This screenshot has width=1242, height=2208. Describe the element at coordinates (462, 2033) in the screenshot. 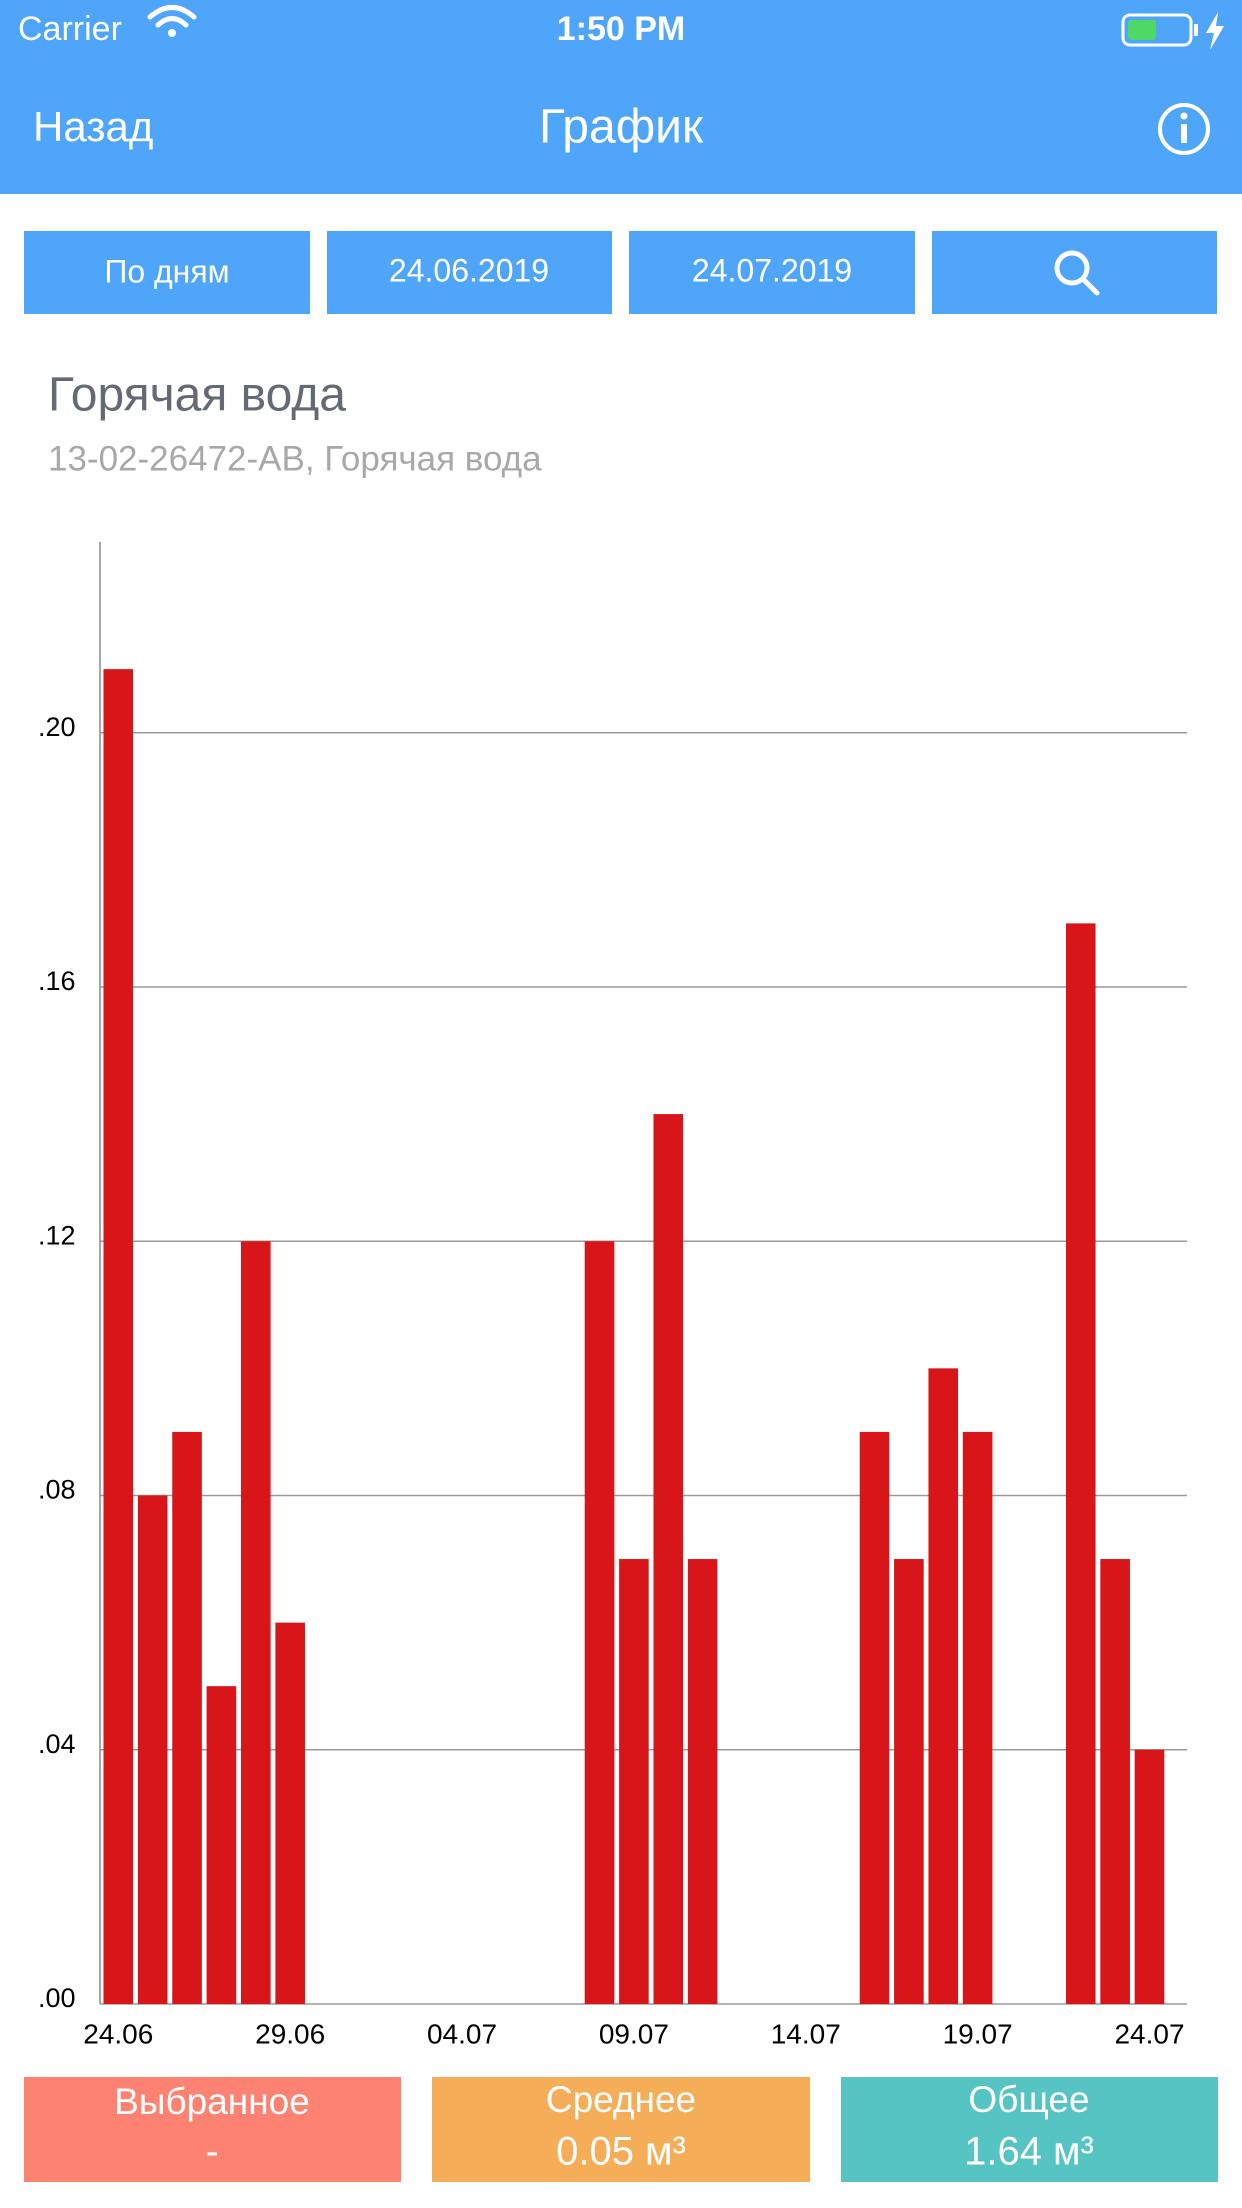

I see `x-tick-label: 04.07` at that location.